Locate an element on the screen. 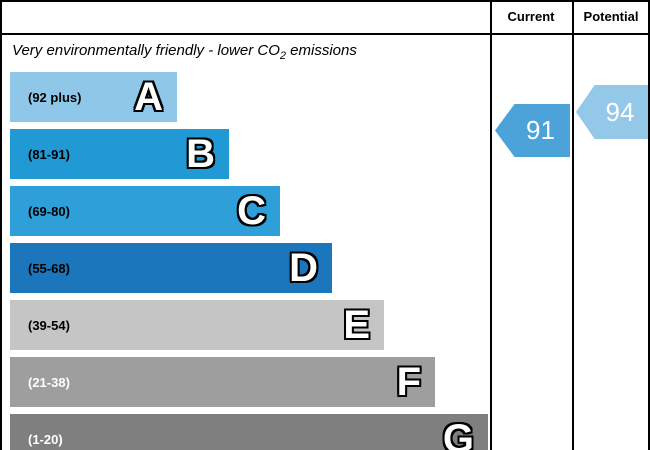 The width and height of the screenshot is (650, 450). header-divider-line is located at coordinates (325, 34).